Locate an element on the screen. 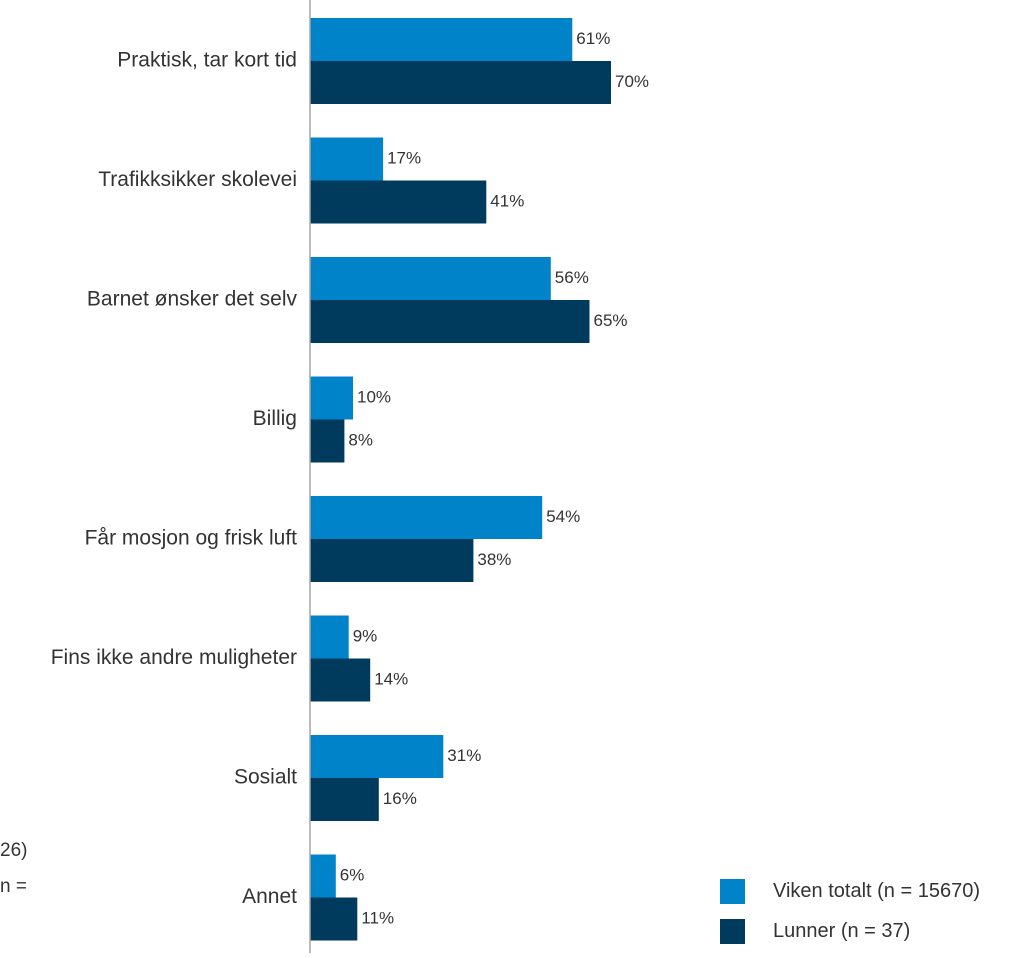  bar-value-label: 31% is located at coordinates (464, 755).